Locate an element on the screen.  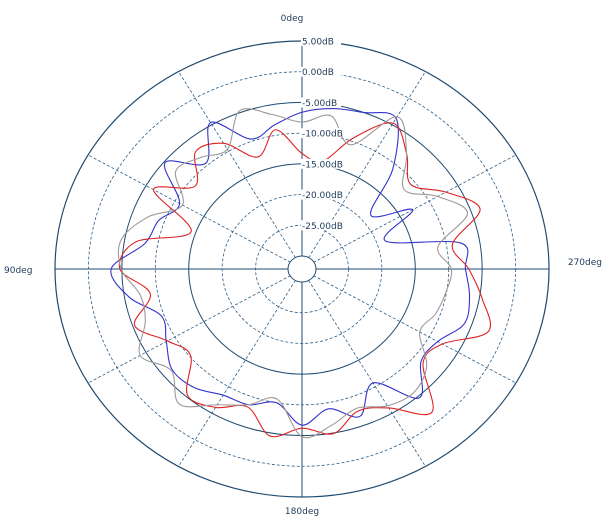
spoke-120deg is located at coordinates (189, 329).